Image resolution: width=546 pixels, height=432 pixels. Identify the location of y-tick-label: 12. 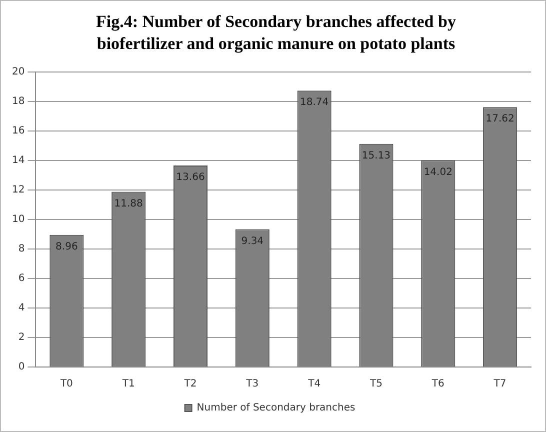
(18, 190).